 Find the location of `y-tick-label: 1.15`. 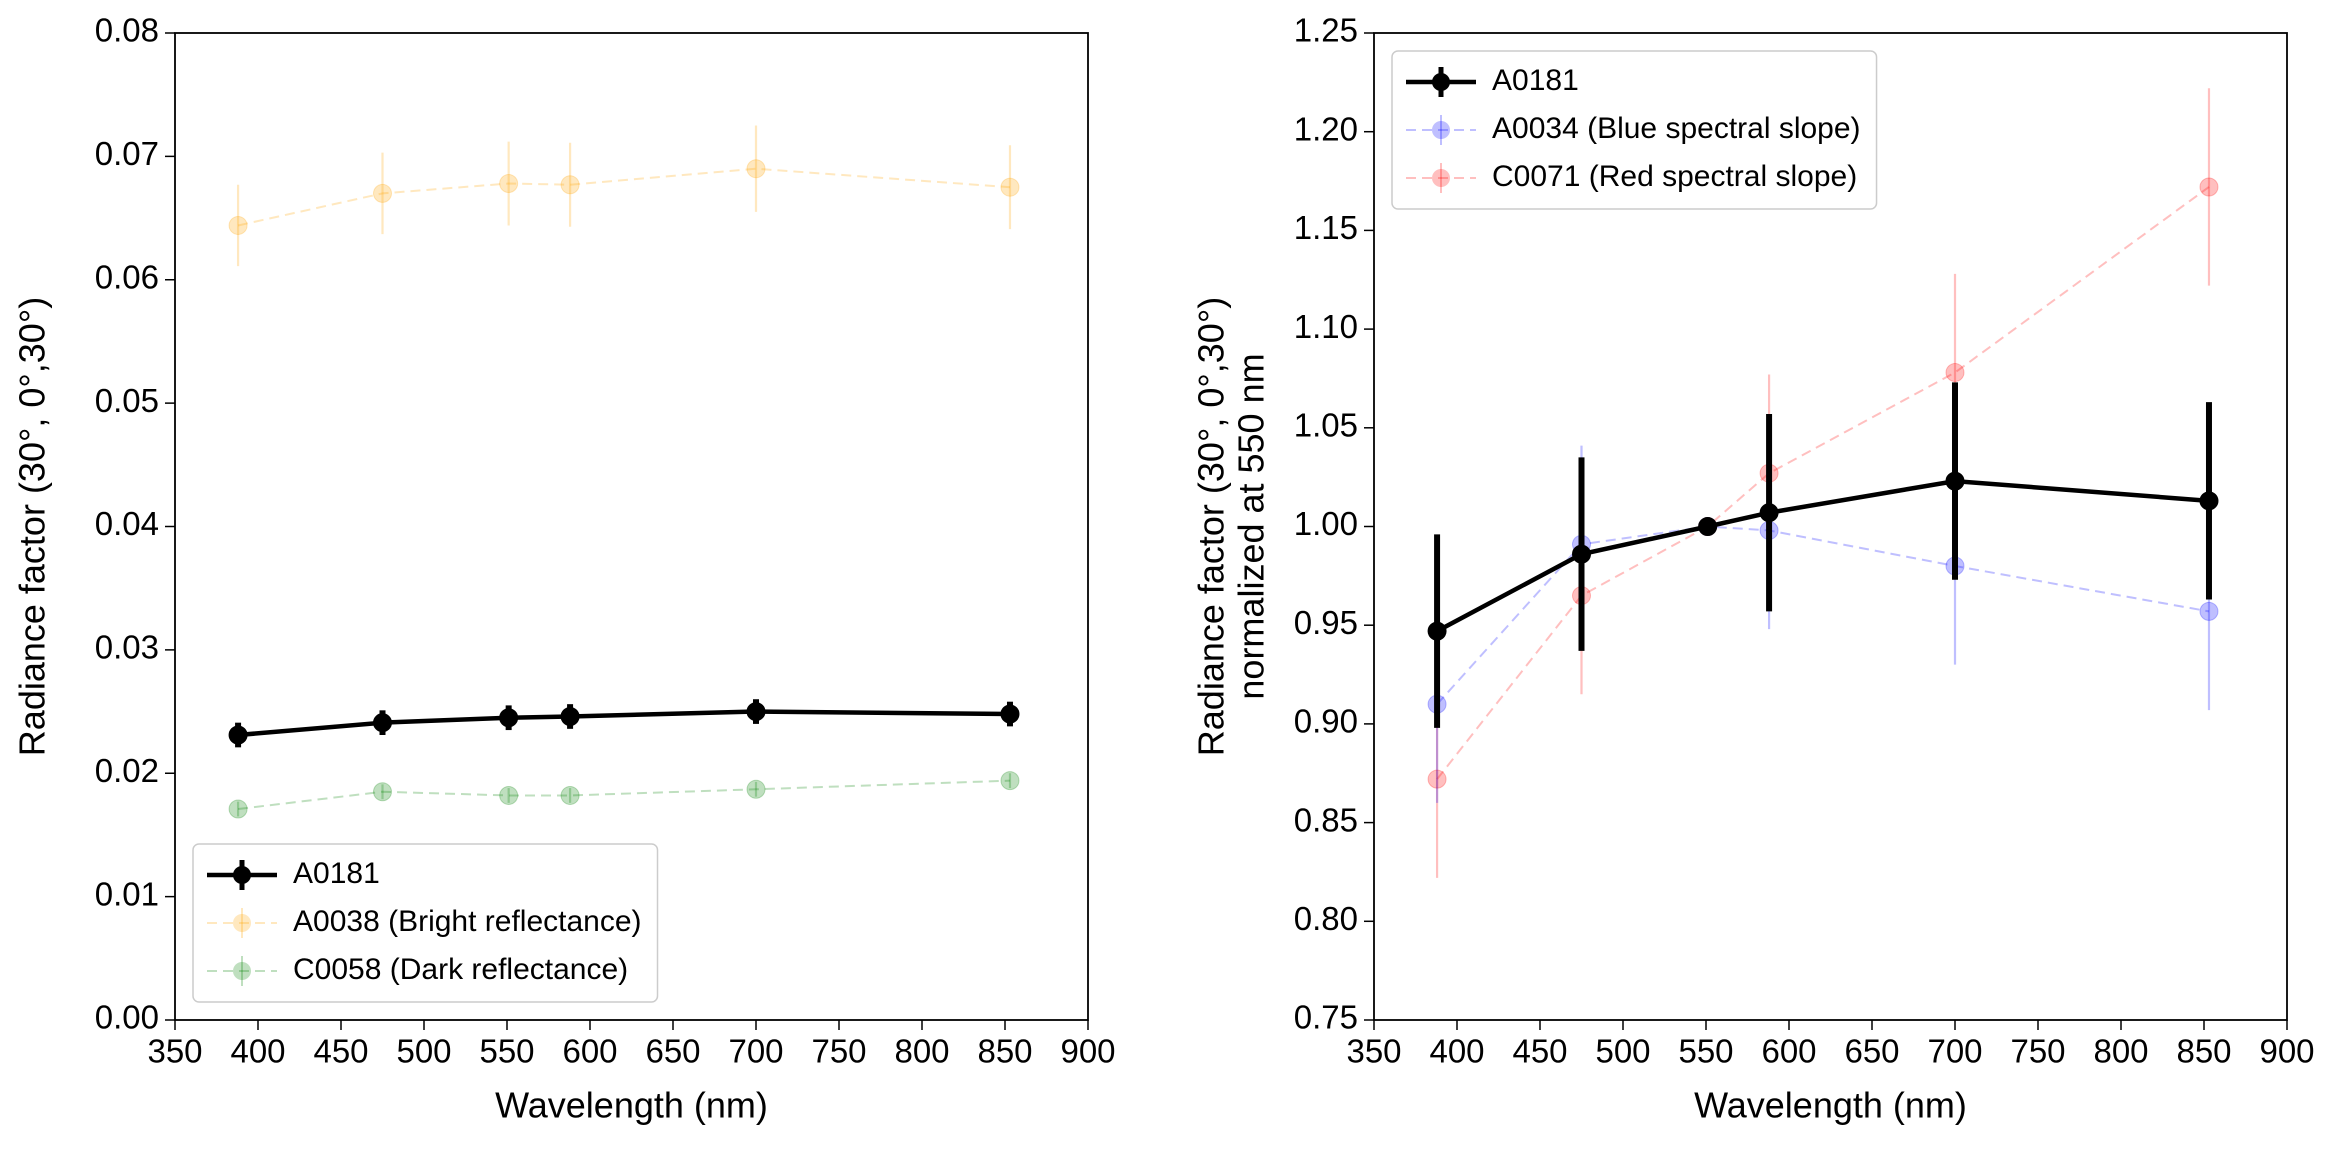

y-tick-label: 1.15 is located at coordinates (1326, 227).